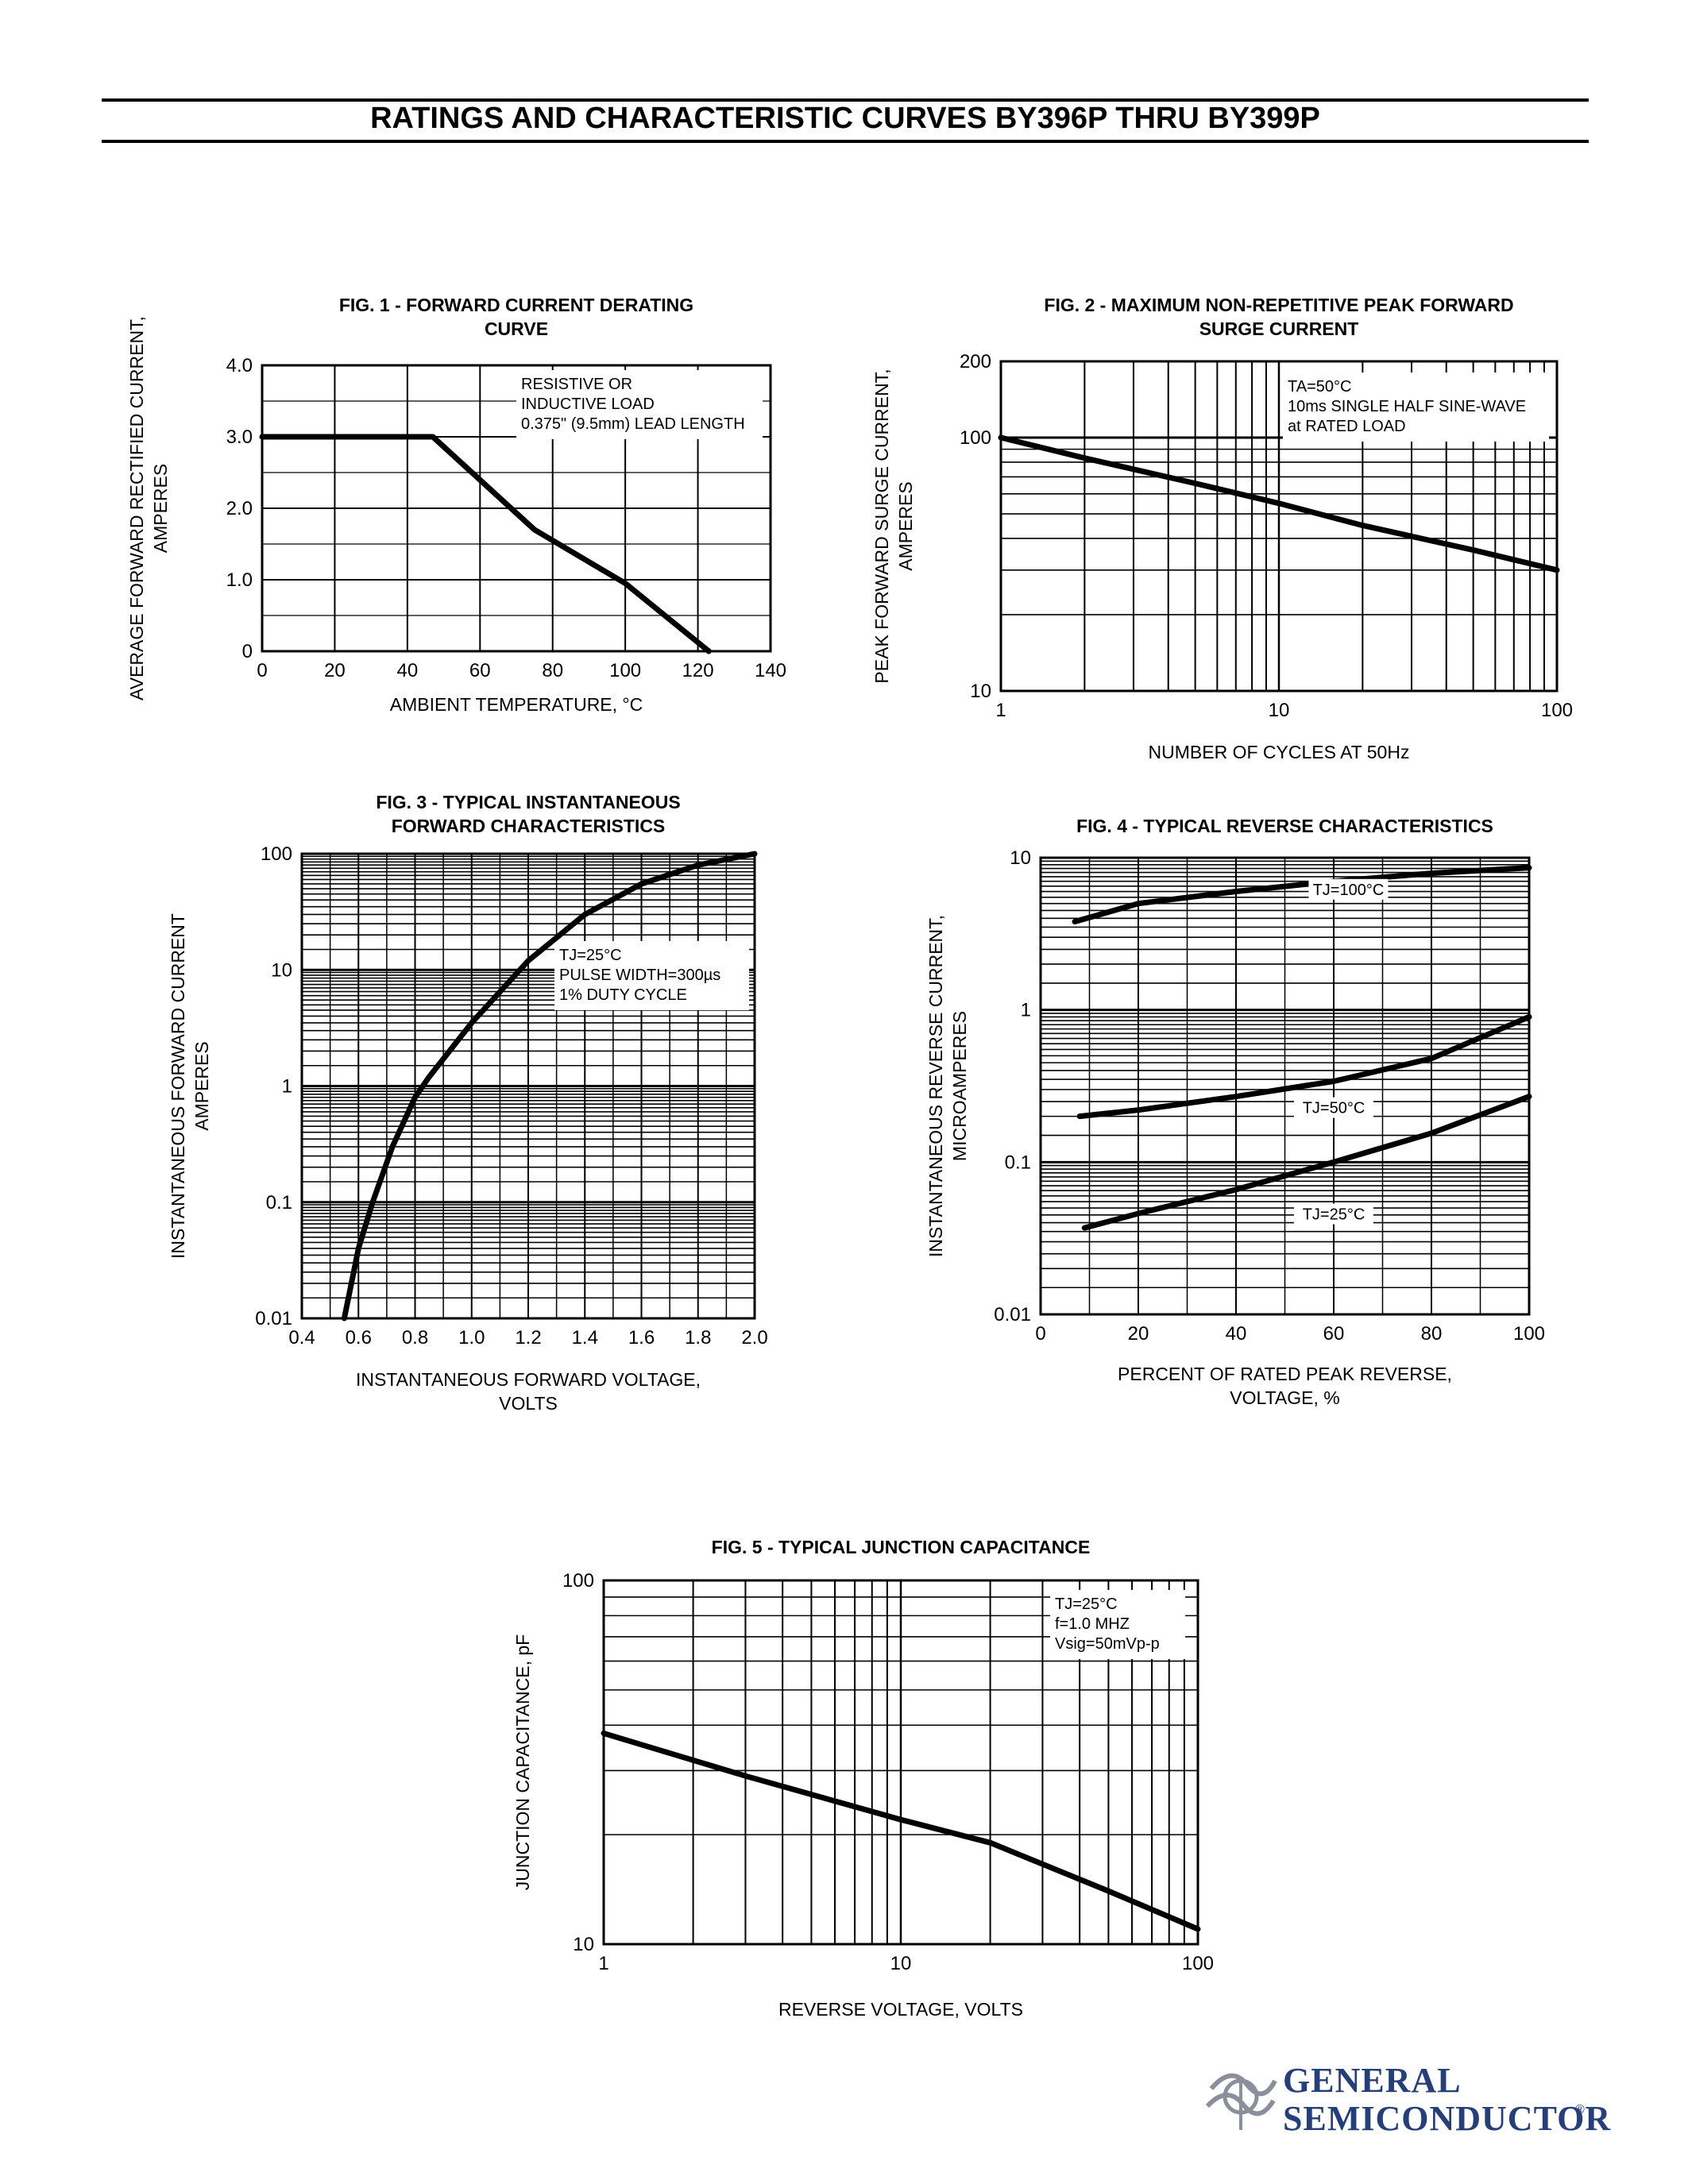 Image resolution: width=1688 pixels, height=2184 pixels. I want to click on fig5-xlabel: REVERSE VOLTAGE, VOLTS, so click(901, 2010).